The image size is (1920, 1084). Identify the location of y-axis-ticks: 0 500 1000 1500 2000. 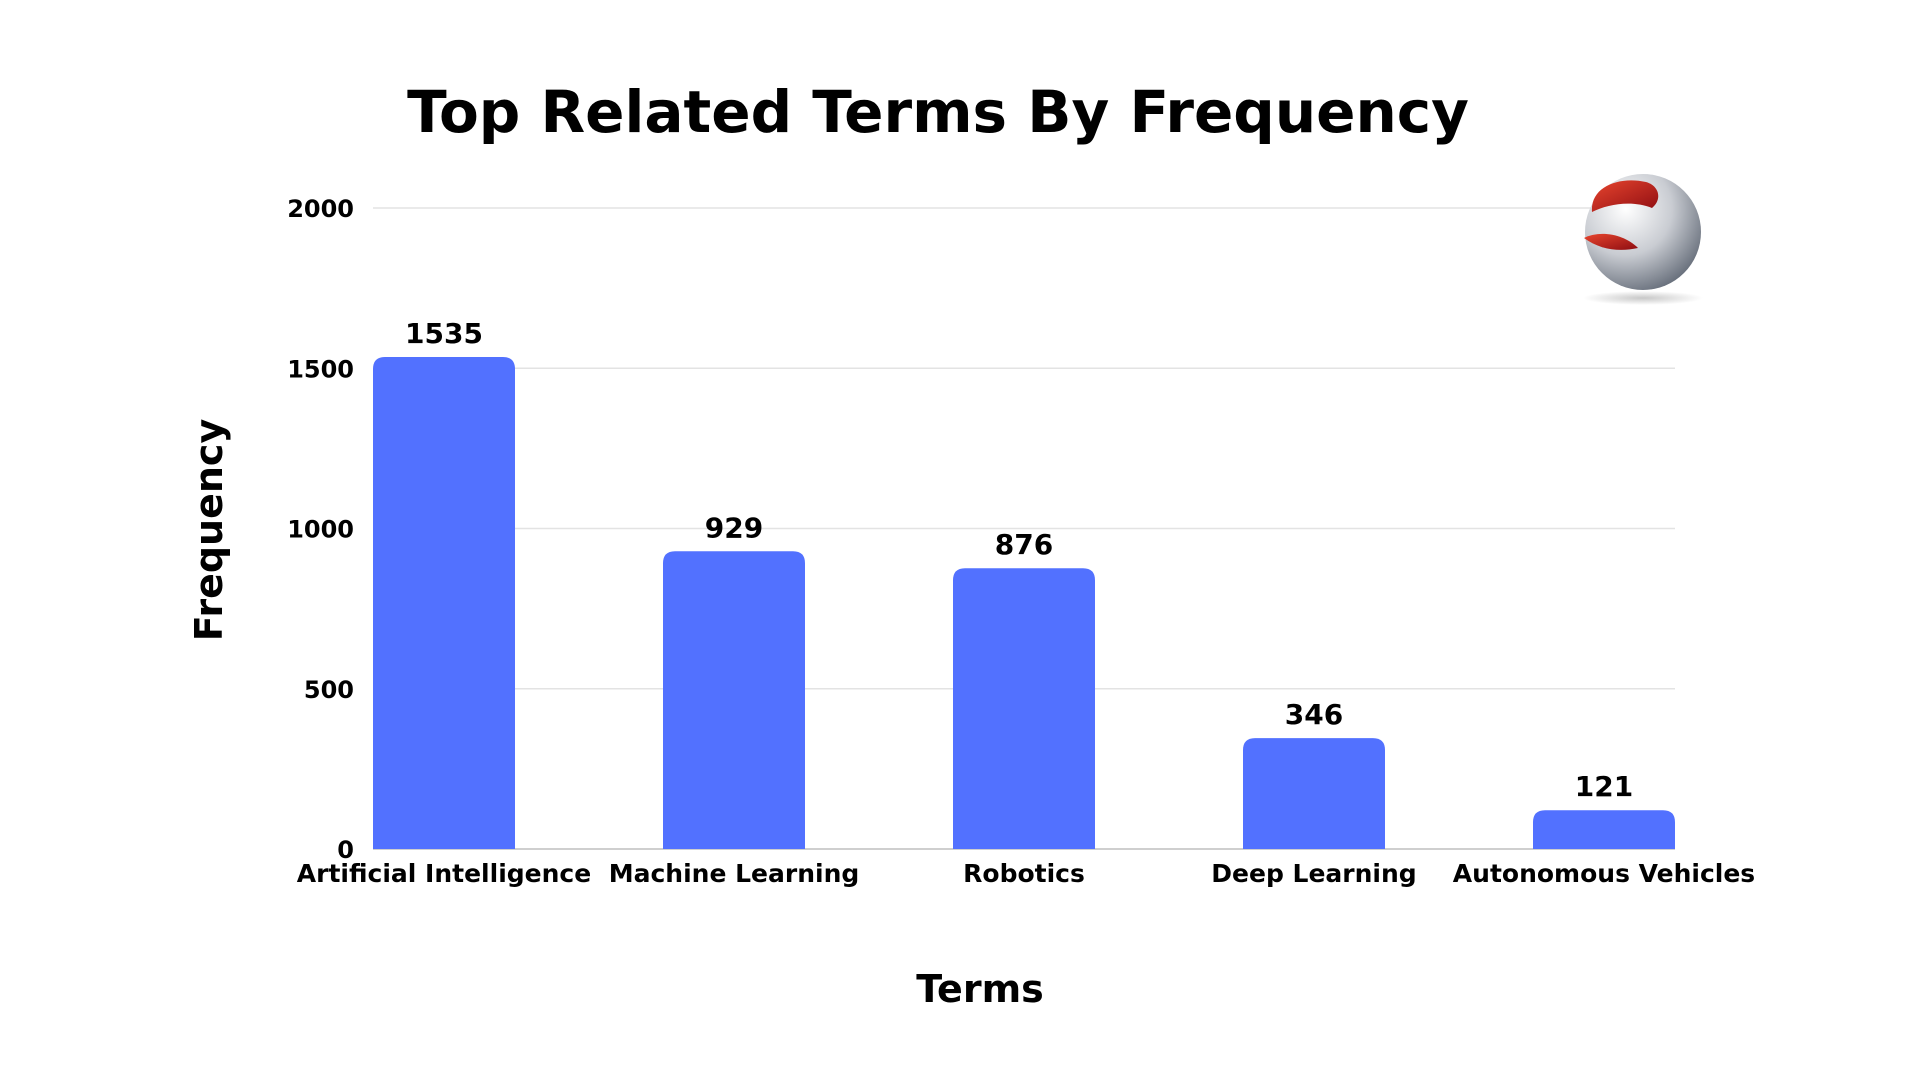
(320, 529).